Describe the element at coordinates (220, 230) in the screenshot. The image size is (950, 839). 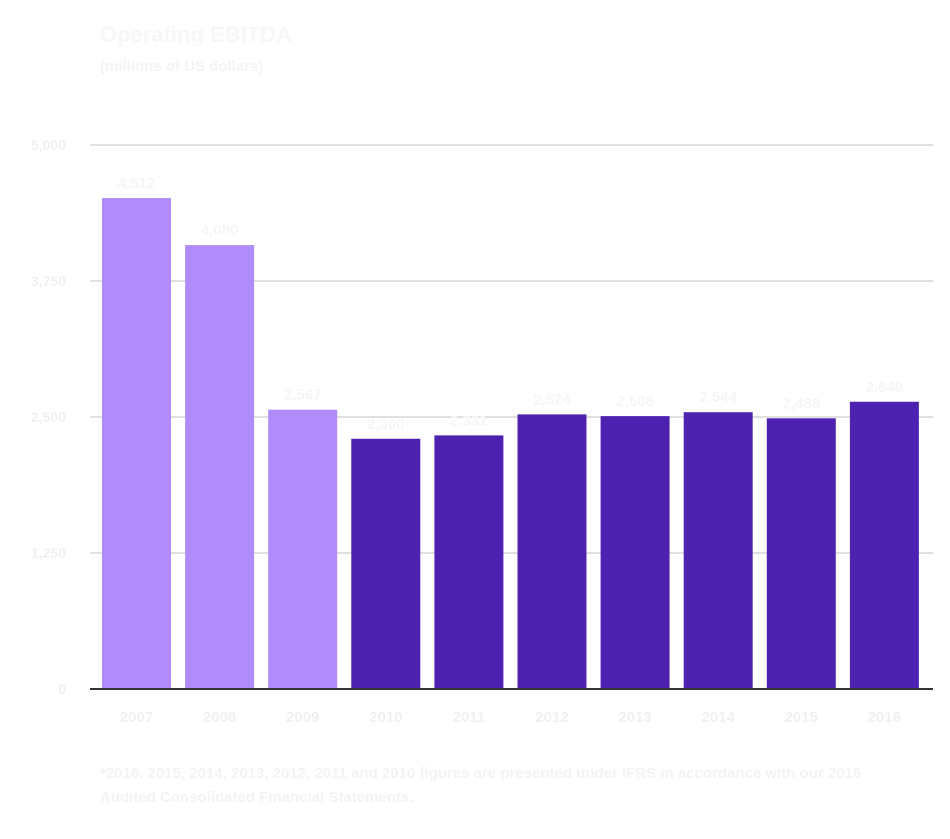
I see `data-label: 4,080` at that location.